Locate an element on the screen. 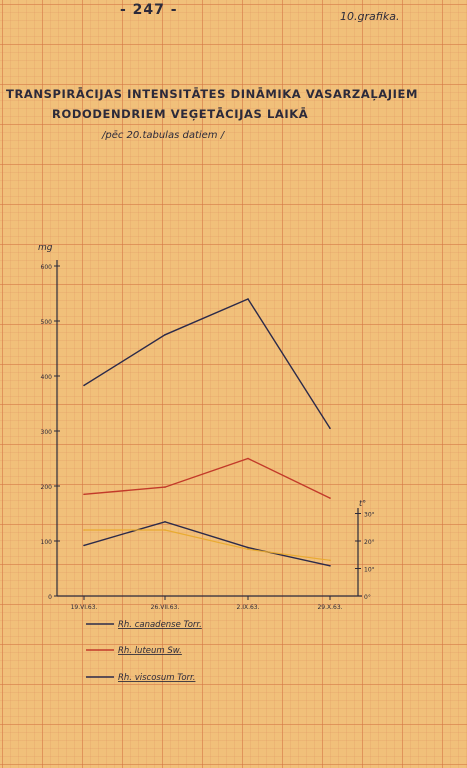 The image size is (467, 768). legend-label-3: Rh. viscosum Torr. is located at coordinates (156, 678).